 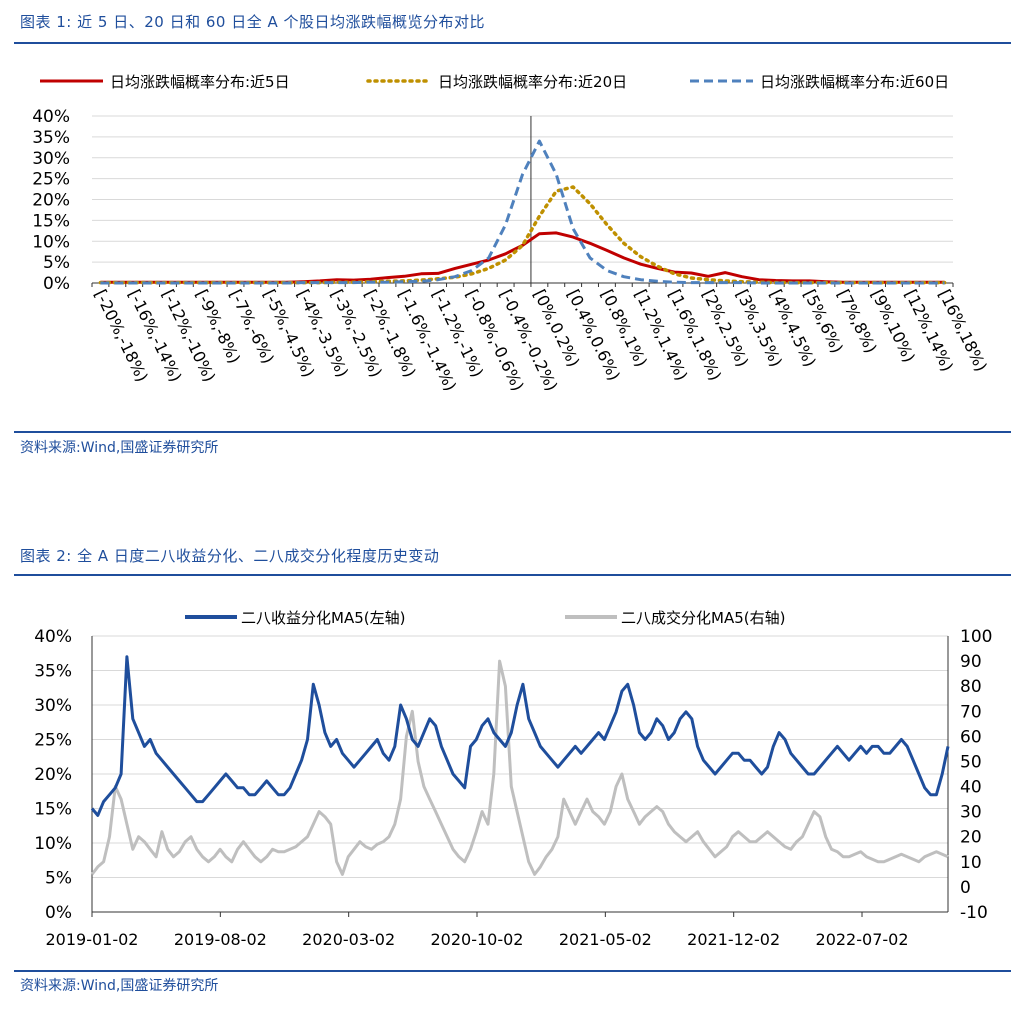 What do you see at coordinates (58, 913) in the screenshot?
I see `y-left-tick-label: 0%` at bounding box center [58, 913].